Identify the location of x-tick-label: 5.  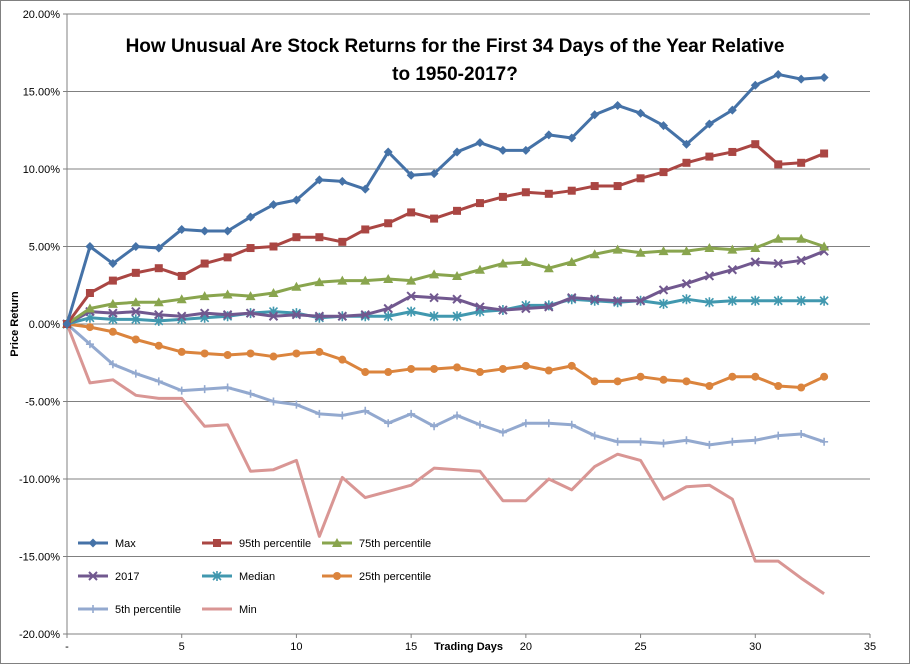
(182, 647).